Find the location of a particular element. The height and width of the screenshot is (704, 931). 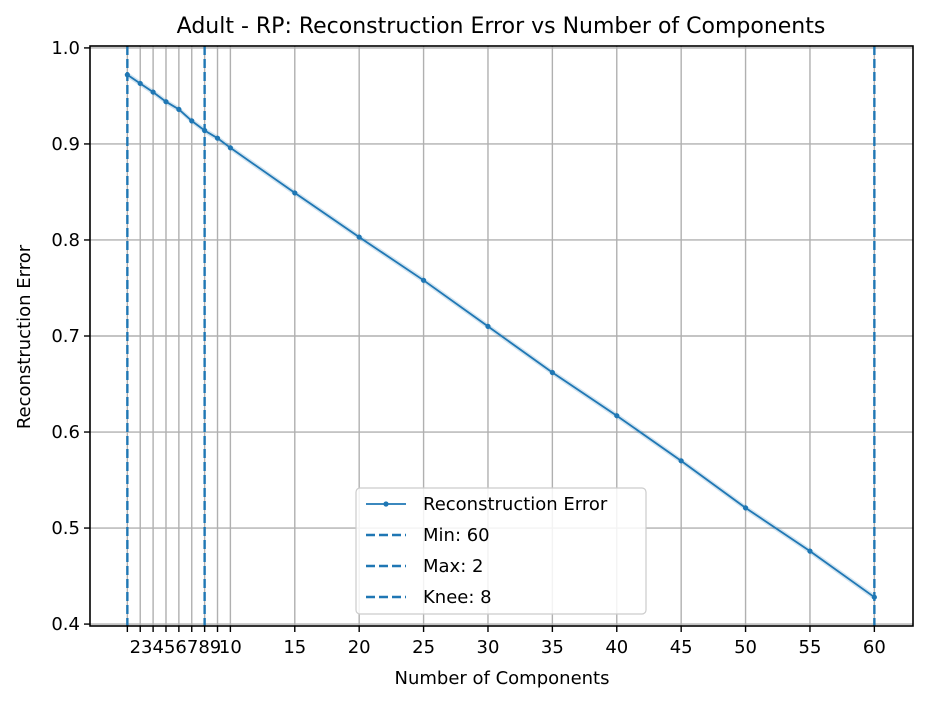

legend: Reconstruction Error Min: 60 Max: 2 Knee: 8 is located at coordinates (501, 551).